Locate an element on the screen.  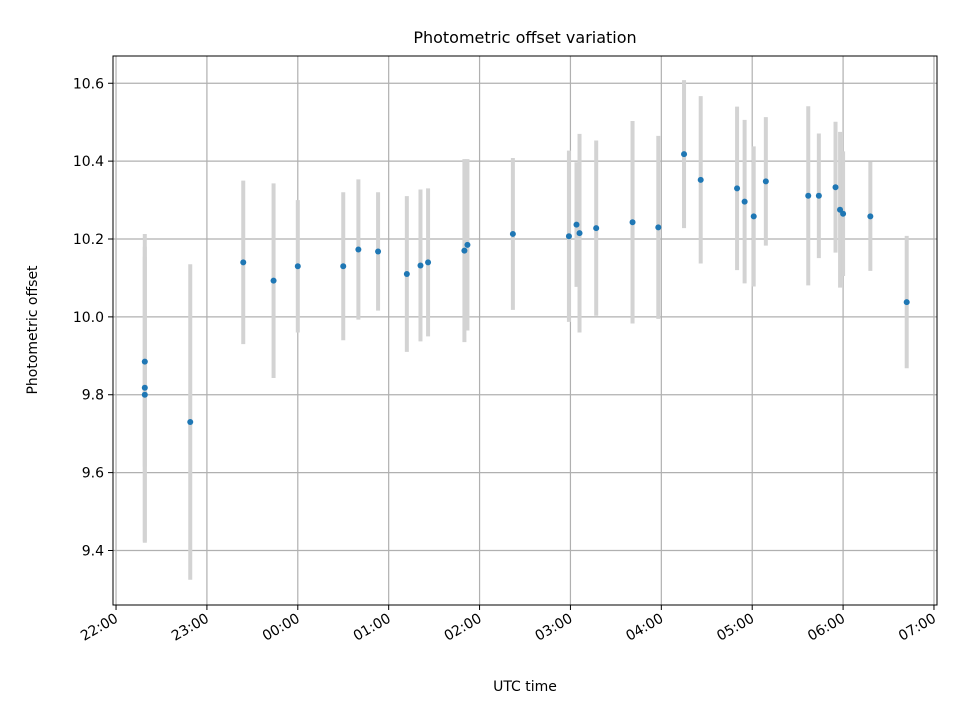
y-tick-label: 9.8 is located at coordinates (93, 396).